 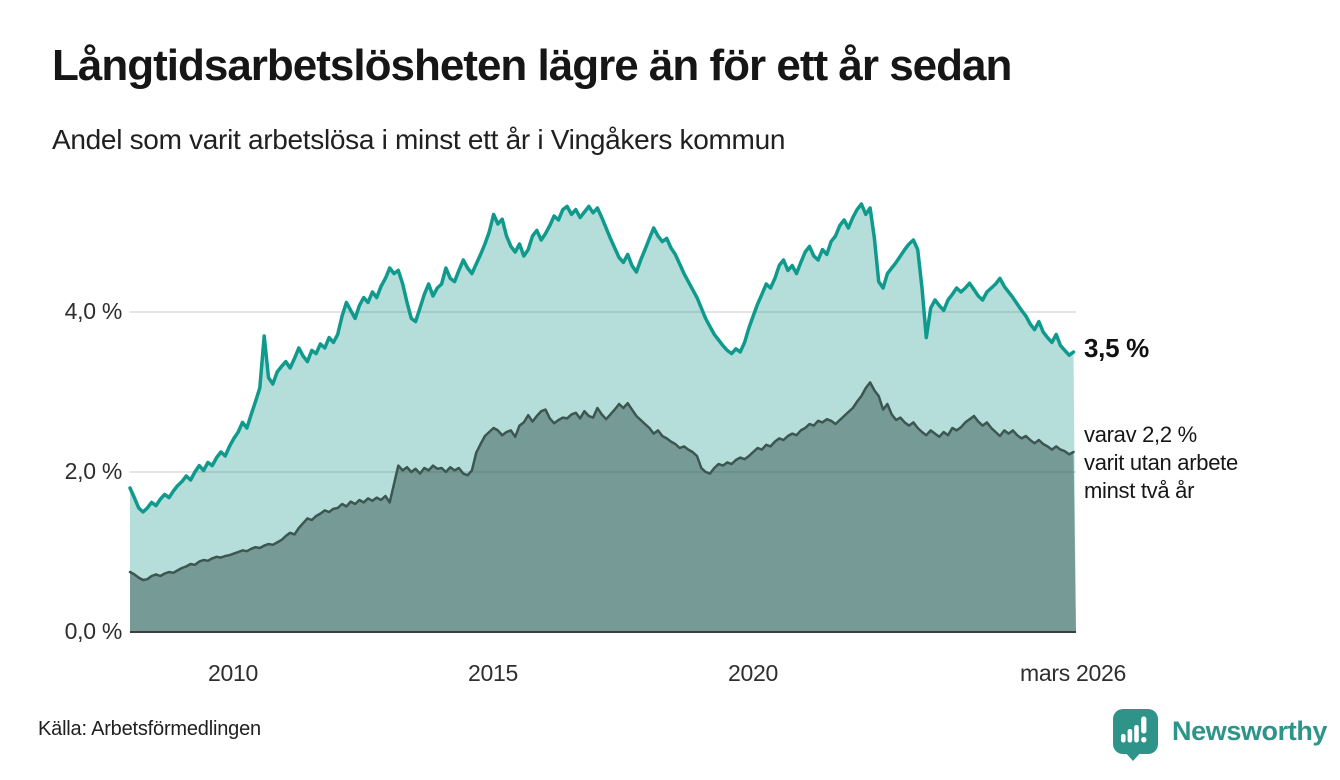 What do you see at coordinates (1144, 740) in the screenshot?
I see `logo-exclamation-dot` at bounding box center [1144, 740].